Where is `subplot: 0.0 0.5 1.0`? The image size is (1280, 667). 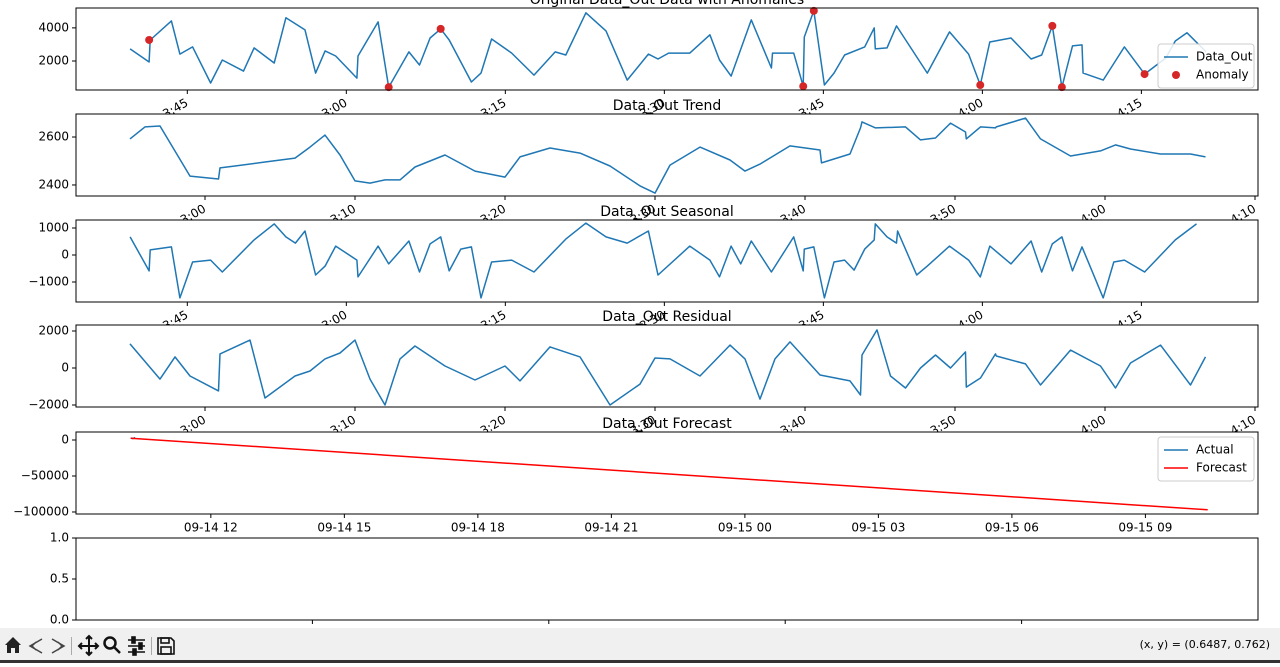 subplot: 0.0 0.5 1.0 is located at coordinates (654, 579).